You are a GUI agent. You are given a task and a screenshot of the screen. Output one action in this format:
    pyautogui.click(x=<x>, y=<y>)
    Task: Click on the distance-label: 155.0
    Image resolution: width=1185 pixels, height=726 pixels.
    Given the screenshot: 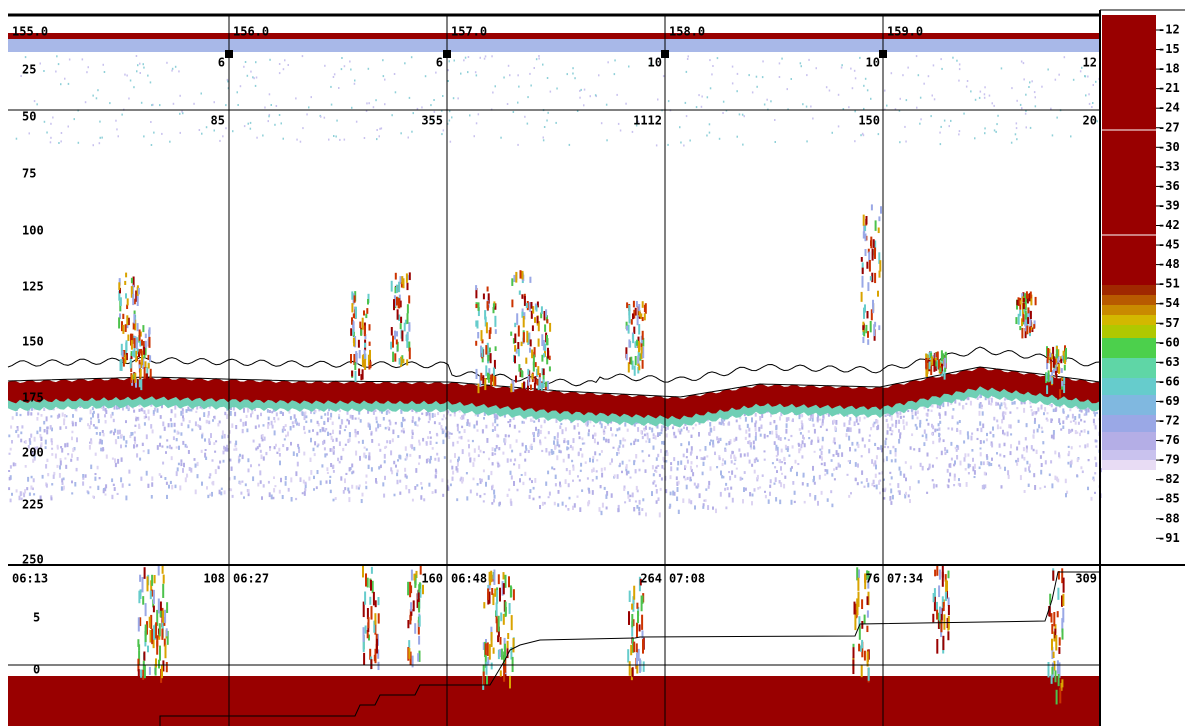 What is the action you would take?
    pyautogui.click(x=30, y=32)
    